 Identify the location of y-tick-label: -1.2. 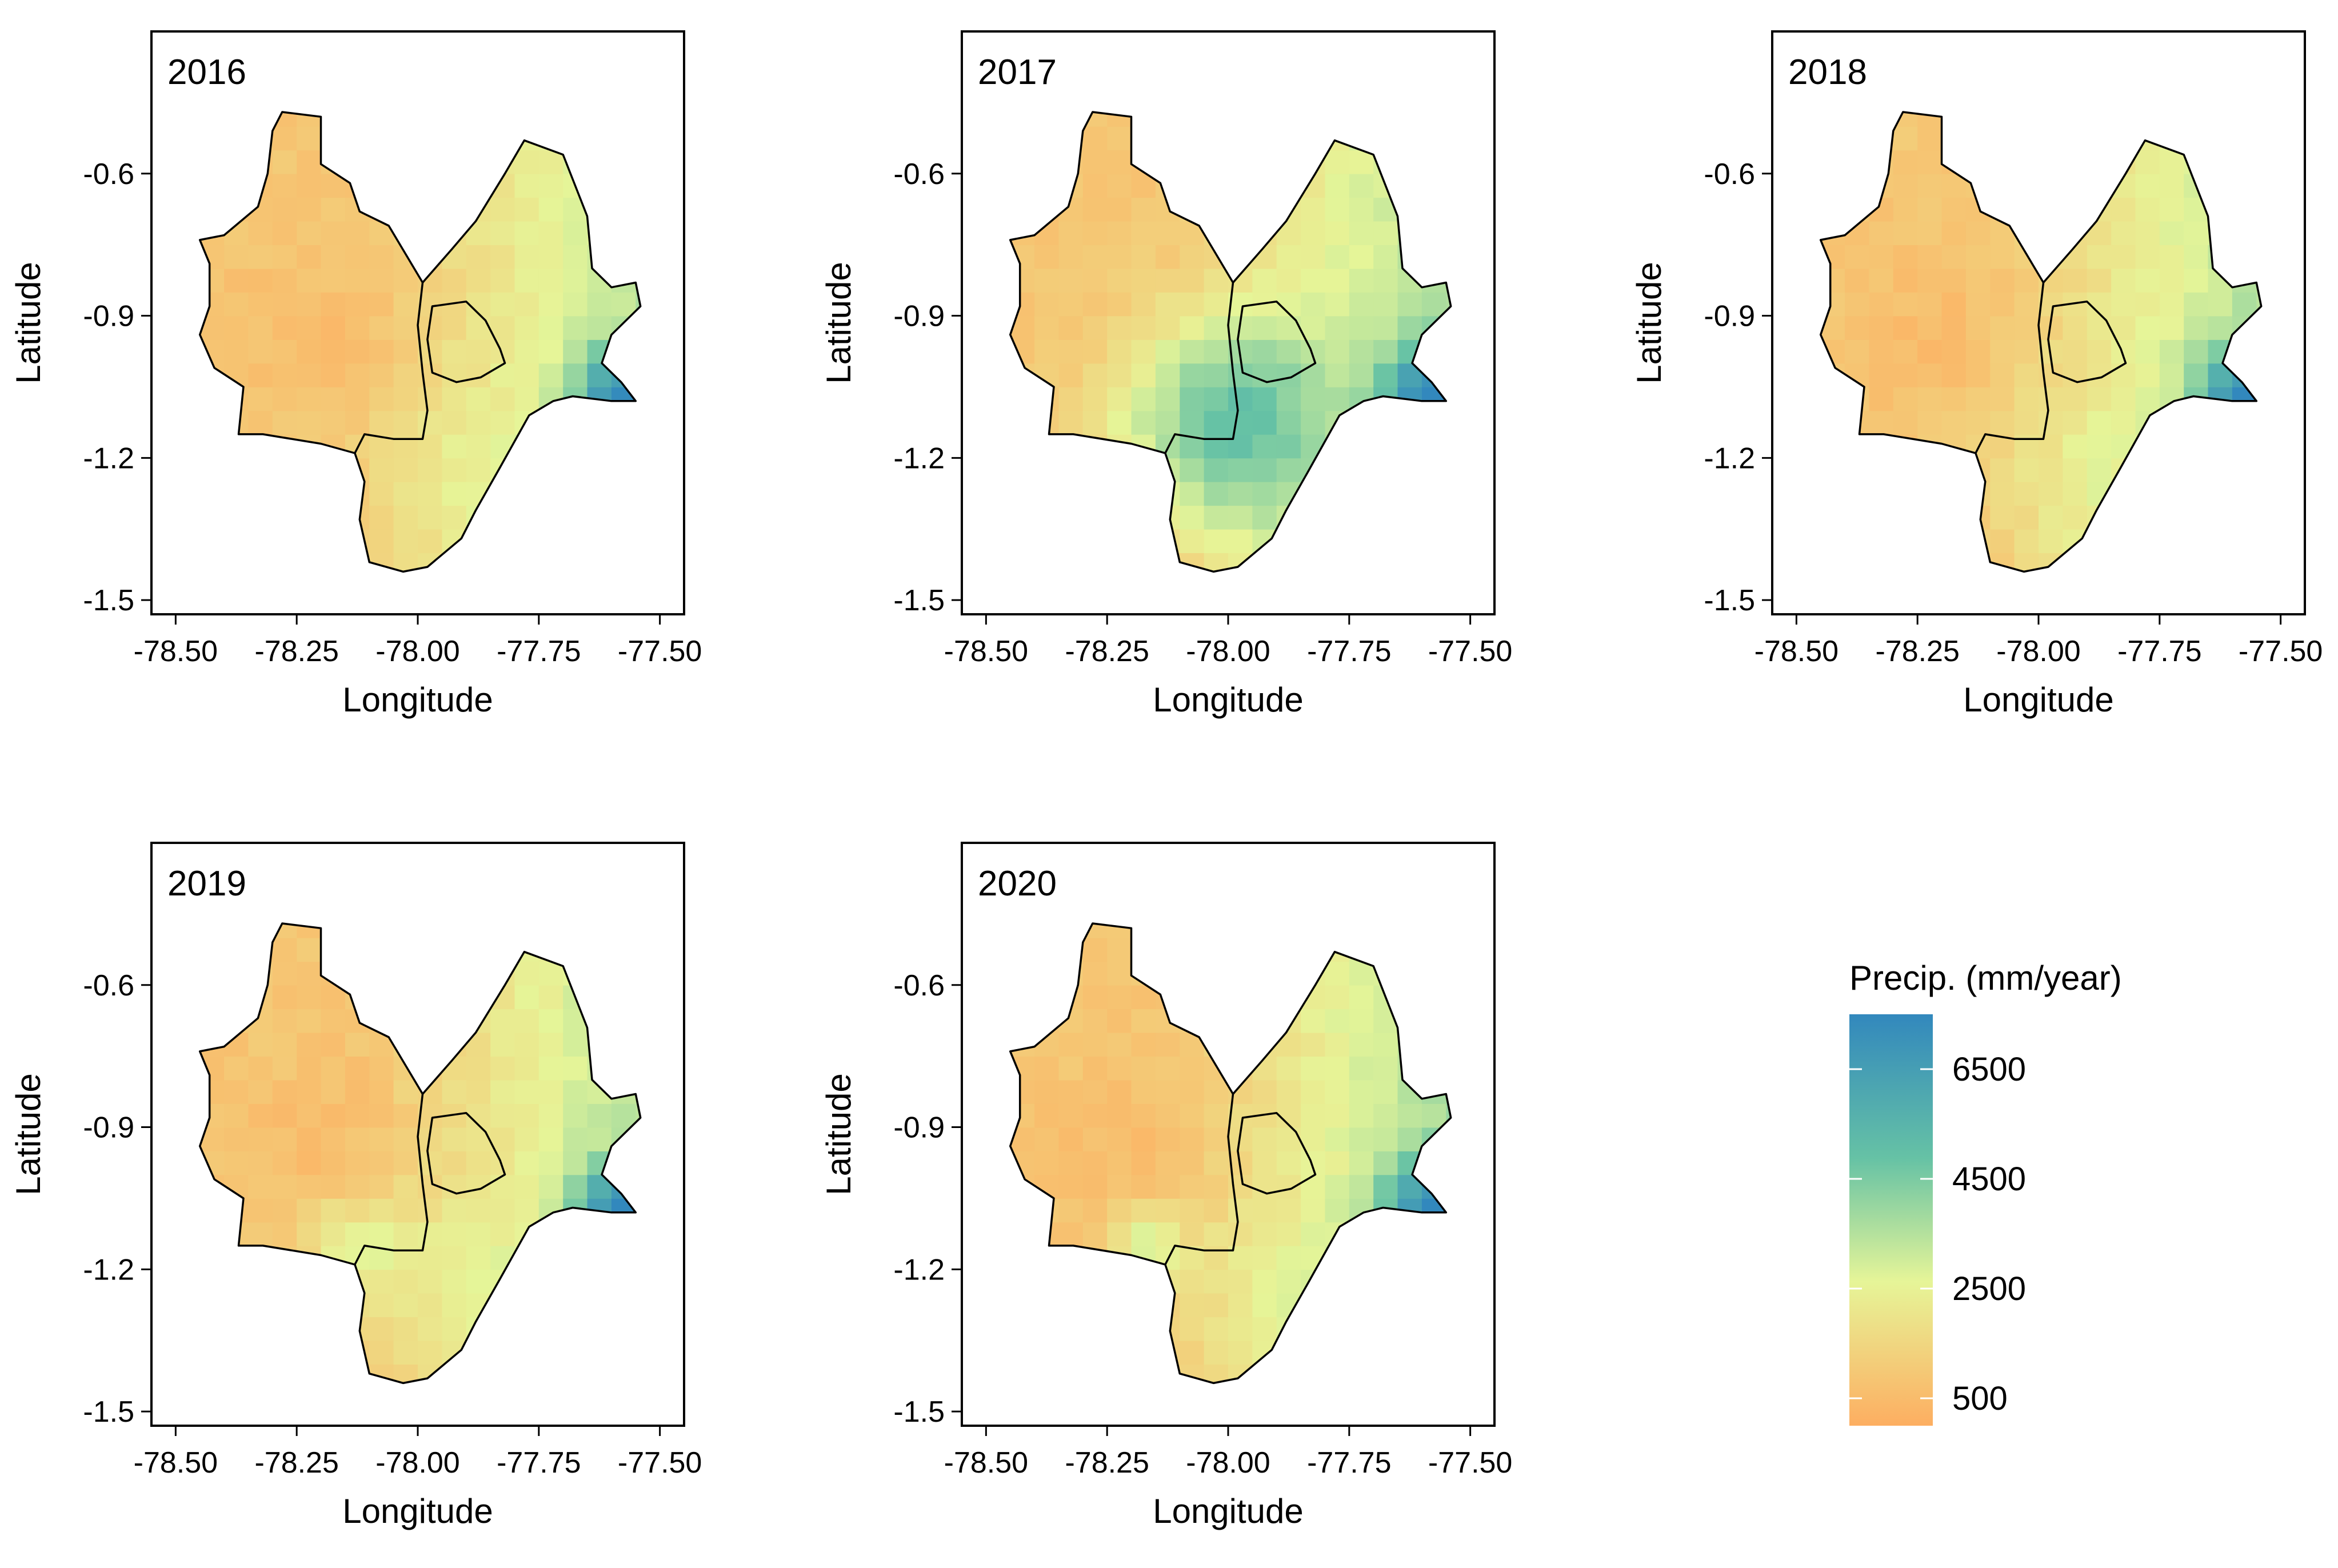
(109, 1269).